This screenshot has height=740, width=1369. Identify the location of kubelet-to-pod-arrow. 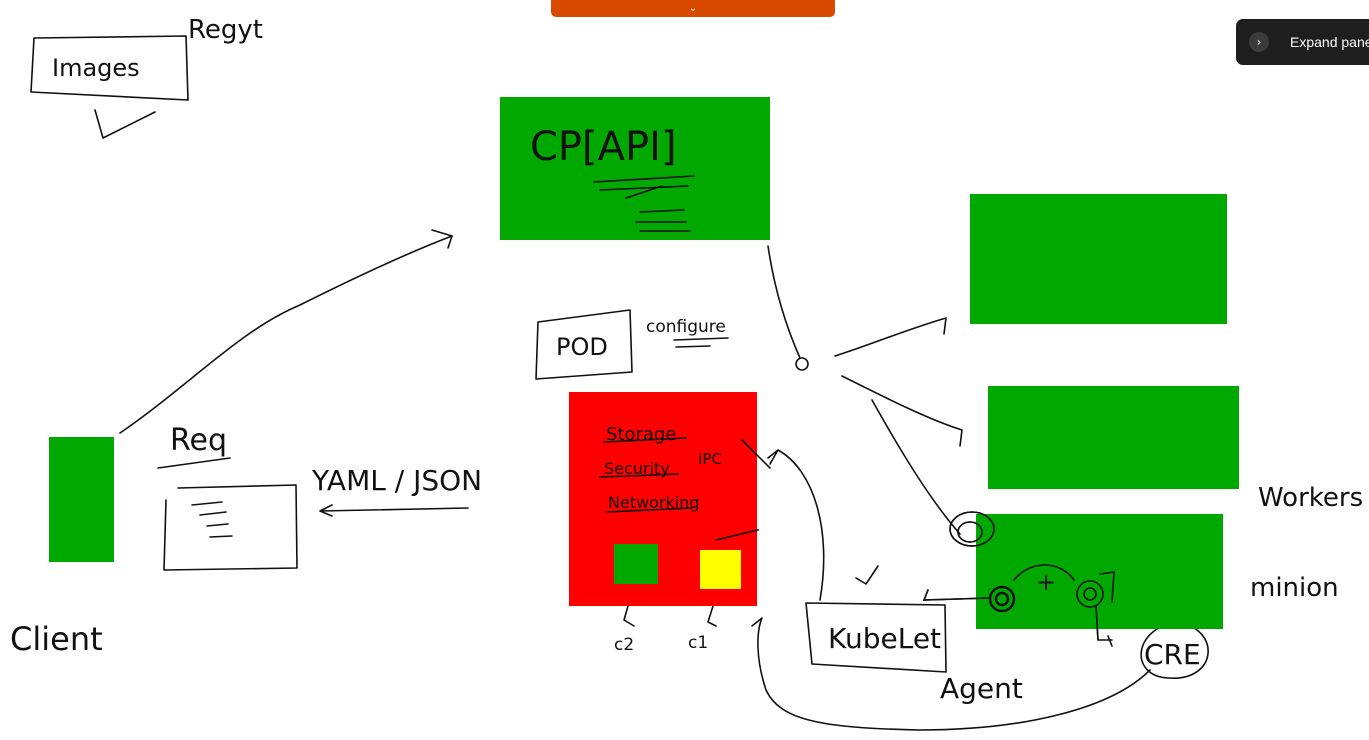
(796, 525).